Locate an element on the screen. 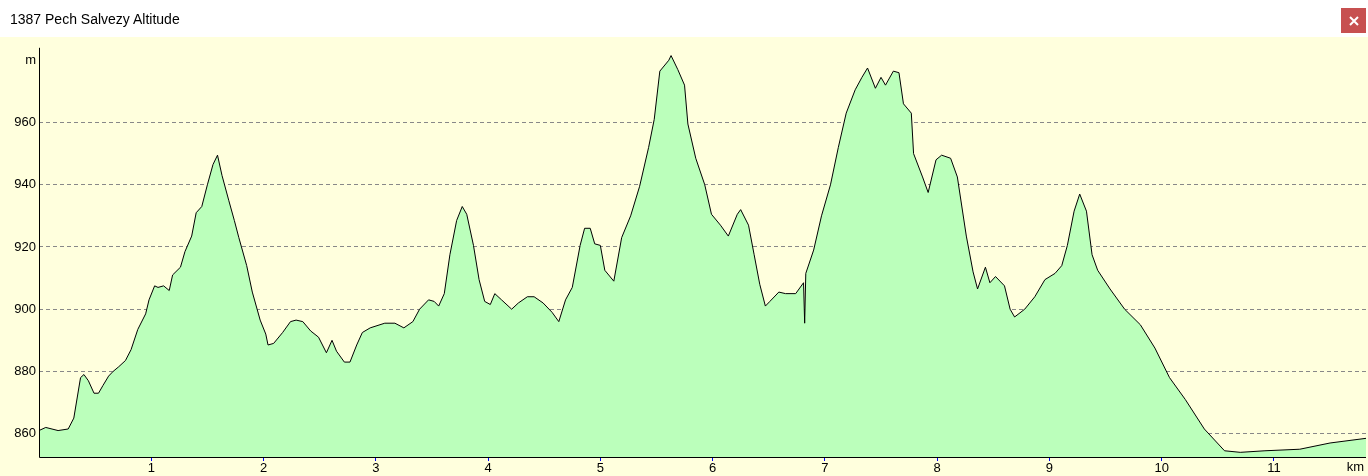  x-tick-label: 1 is located at coordinates (151, 468).